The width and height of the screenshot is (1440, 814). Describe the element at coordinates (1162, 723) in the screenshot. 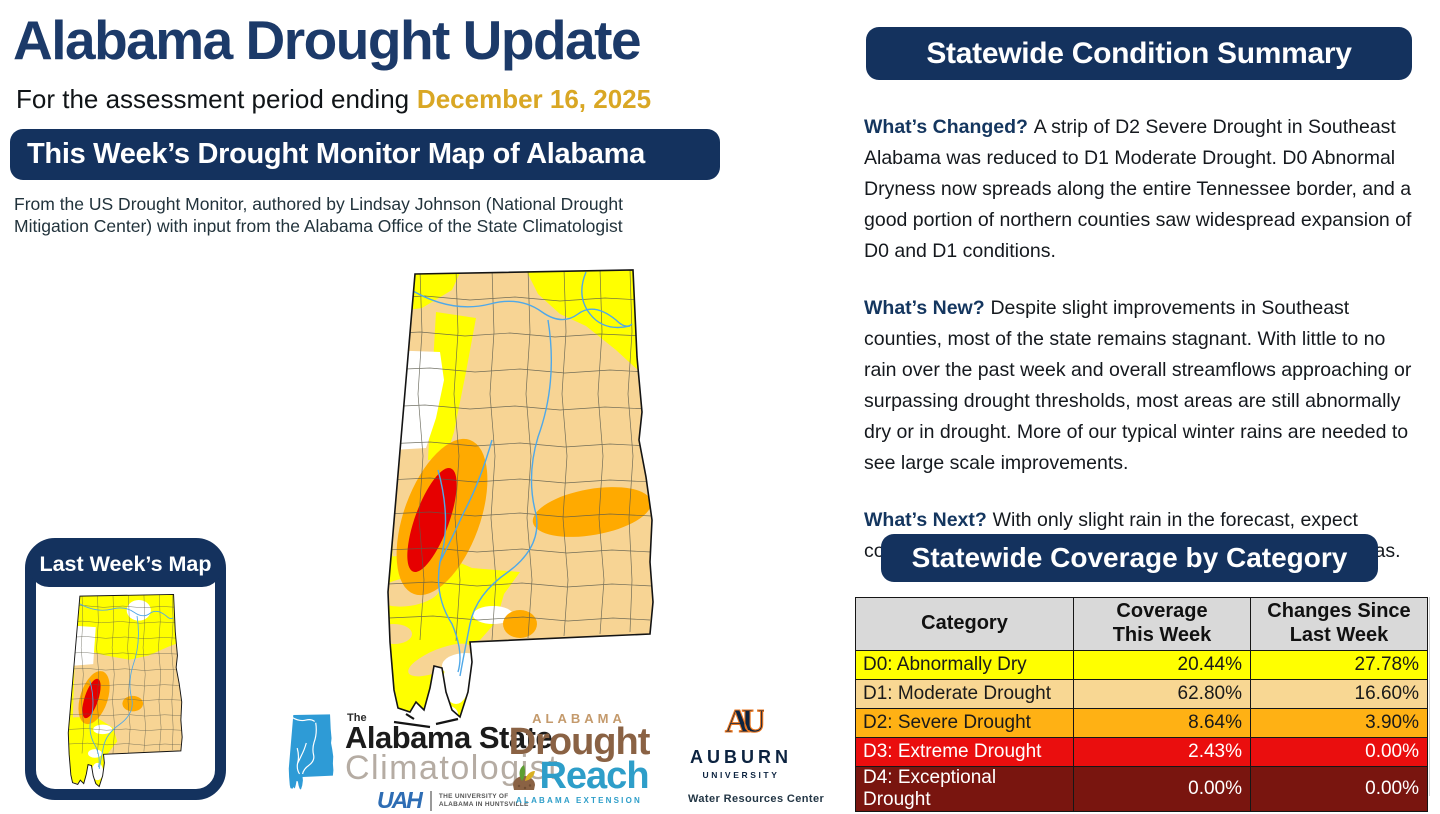

I see `coverage-cell: 8.64%` at that location.